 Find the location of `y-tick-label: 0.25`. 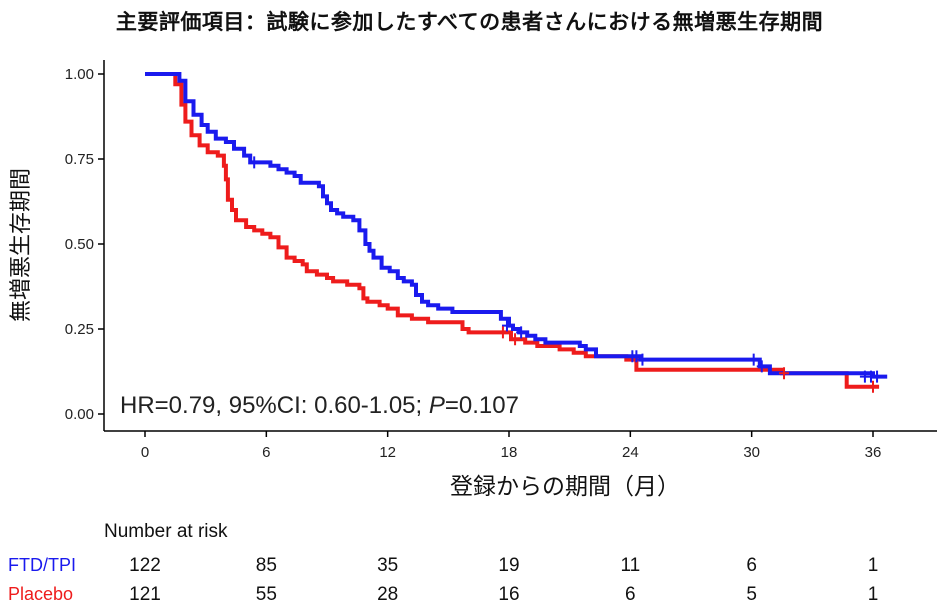

y-tick-label: 0.25 is located at coordinates (79, 329).